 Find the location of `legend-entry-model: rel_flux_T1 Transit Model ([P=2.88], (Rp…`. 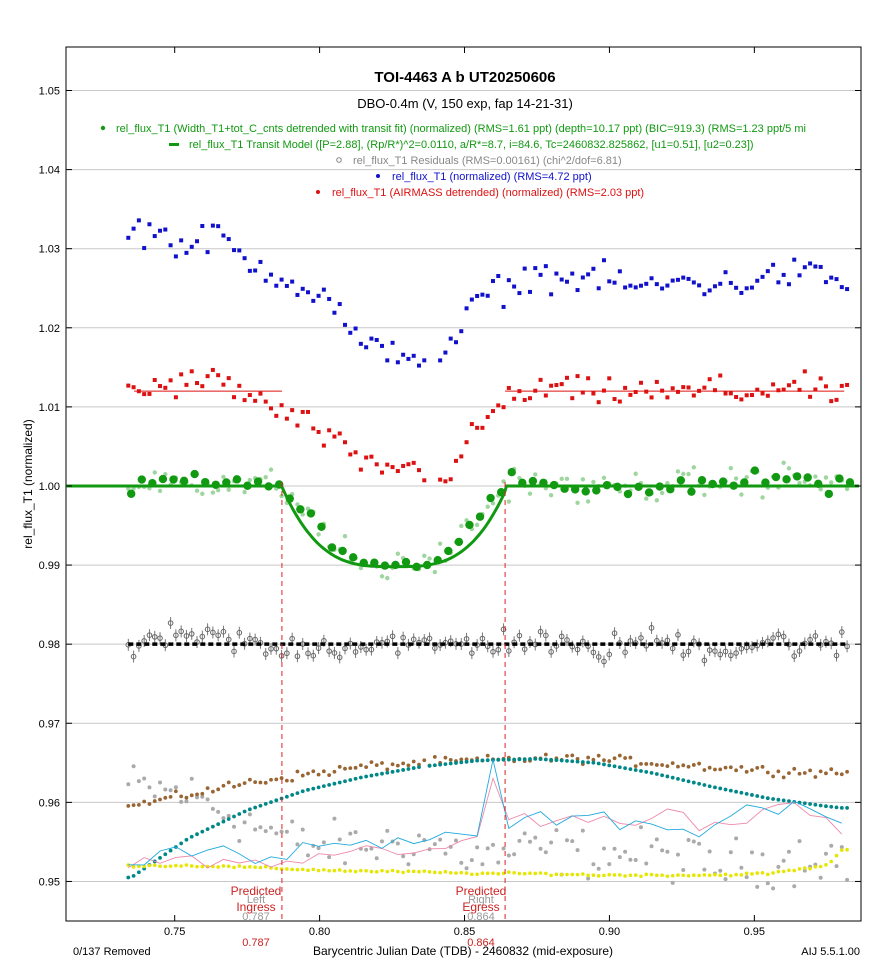

legend-entry-model: rel_flux_T1 Transit Model ([P=2.88], (Rp… is located at coordinates (471, 145).